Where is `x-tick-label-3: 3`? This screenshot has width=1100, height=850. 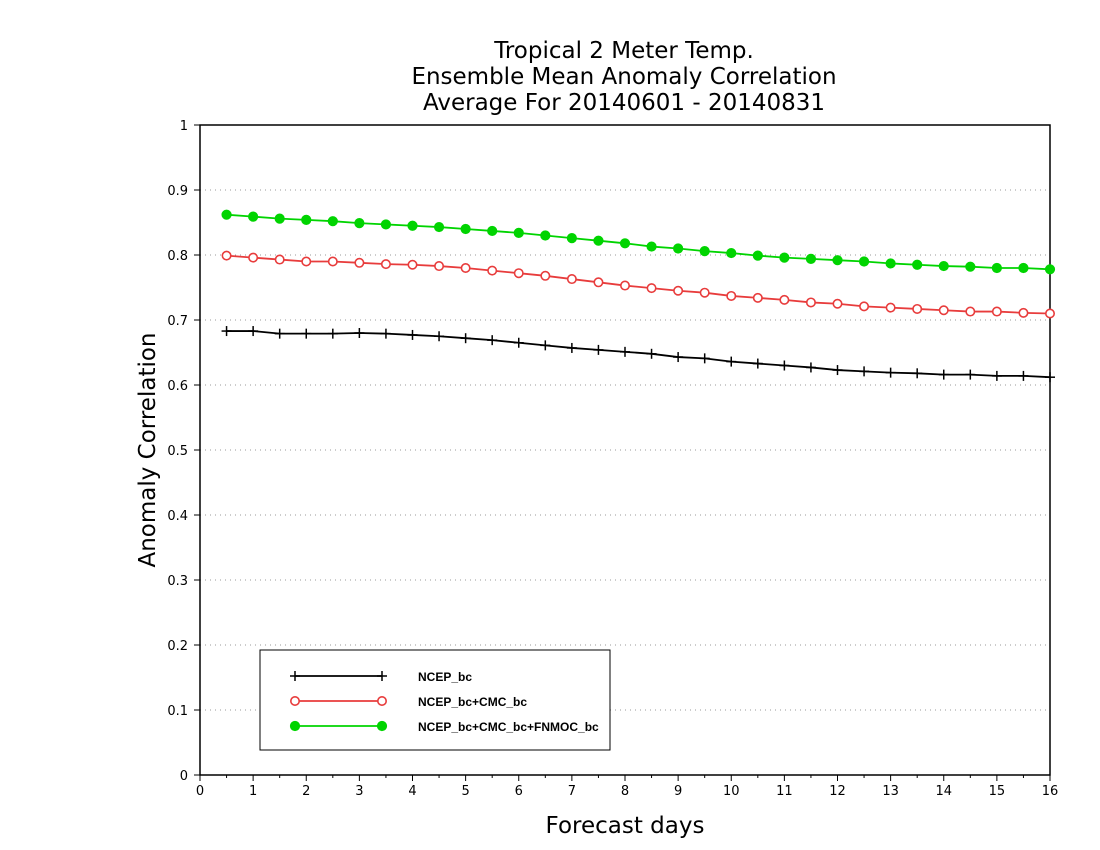
x-tick-label-3: 3 is located at coordinates (359, 791).